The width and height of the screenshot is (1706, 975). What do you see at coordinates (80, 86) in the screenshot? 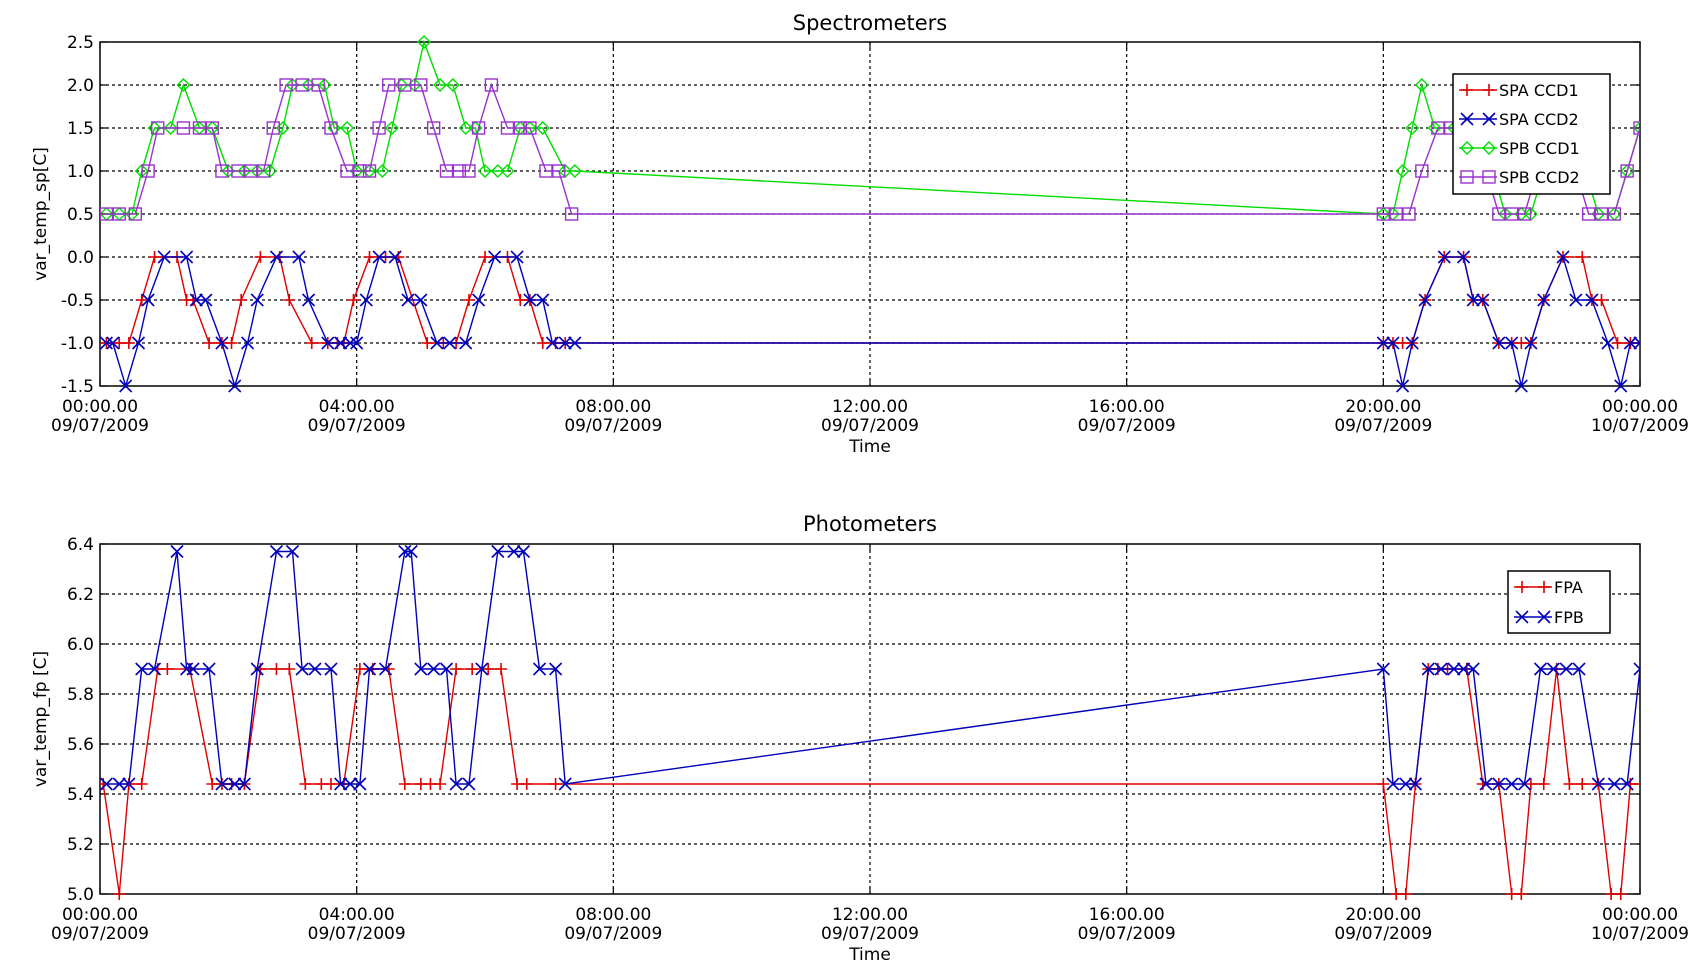
I see `y-tick-label: 2.0` at bounding box center [80, 86].